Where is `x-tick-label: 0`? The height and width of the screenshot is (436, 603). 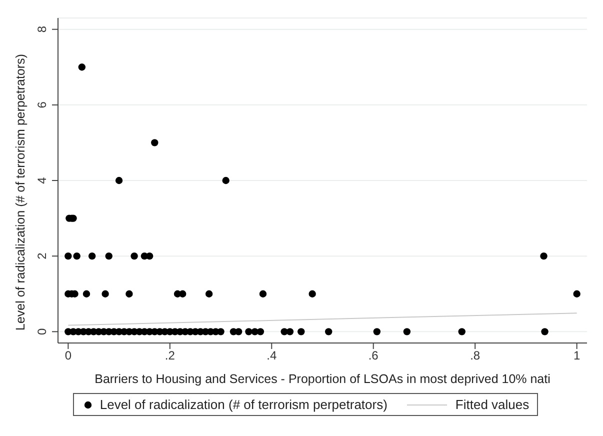
x-tick-label: 0 is located at coordinates (68, 355).